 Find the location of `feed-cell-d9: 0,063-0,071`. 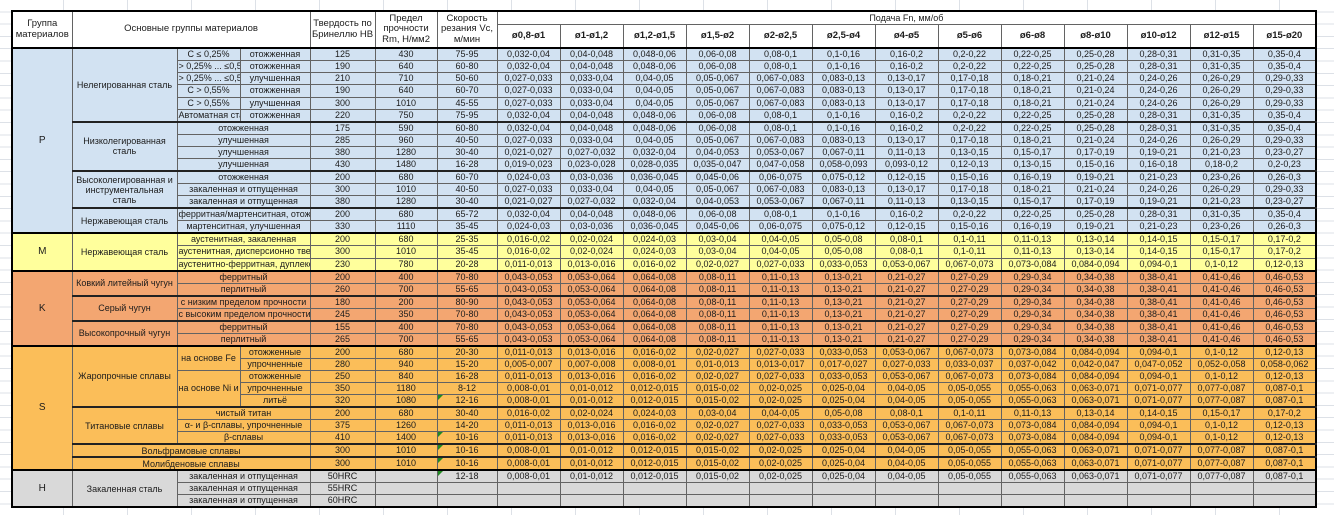

feed-cell-d9: 0,063-0,071 is located at coordinates (1095, 476).